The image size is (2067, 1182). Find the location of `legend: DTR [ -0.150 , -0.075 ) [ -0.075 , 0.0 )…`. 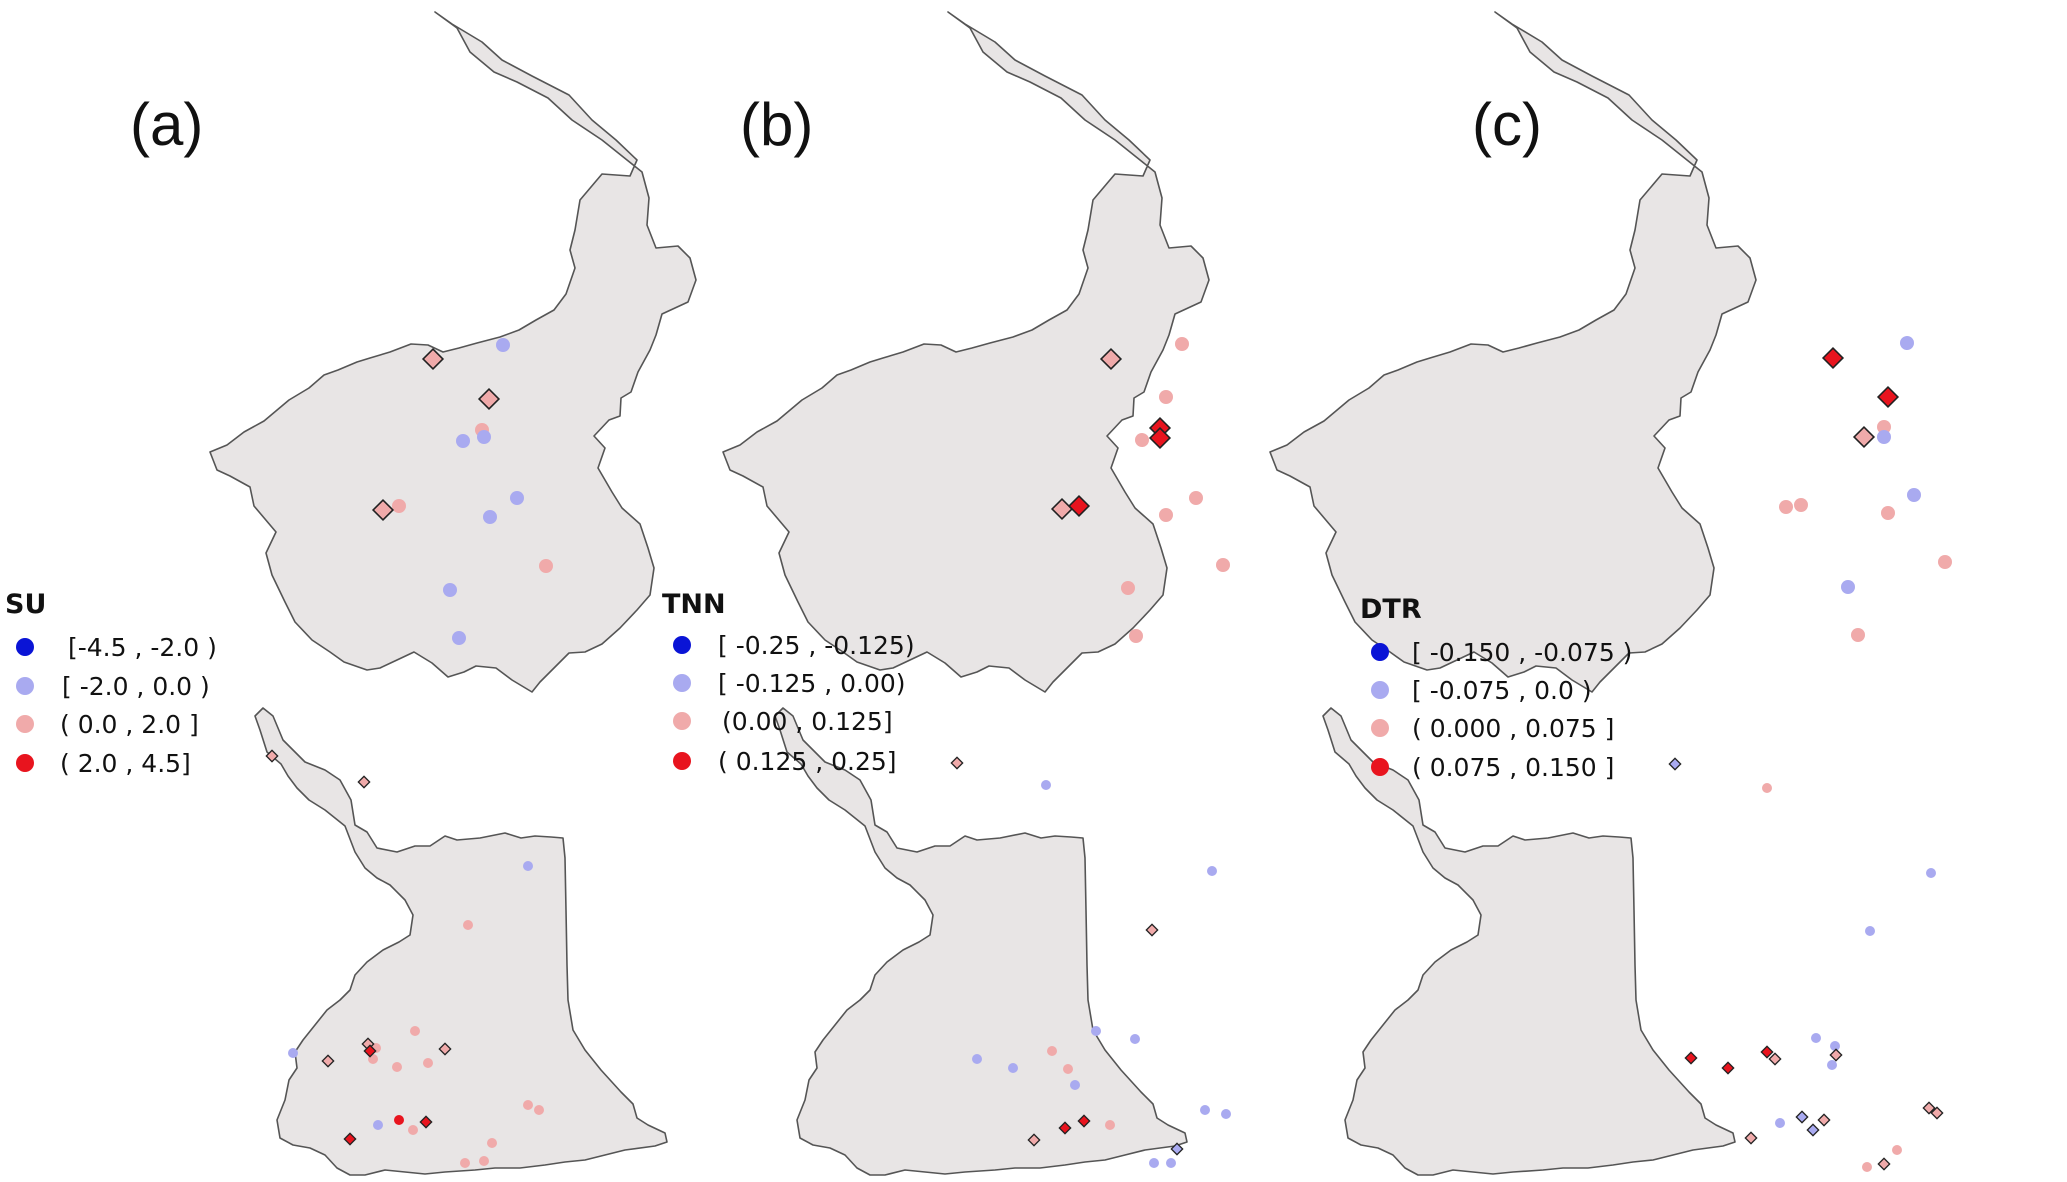

legend: DTR [ -0.150 , -0.075 ) [ -0.075 , 0.0 )… is located at coordinates (1496, 688).